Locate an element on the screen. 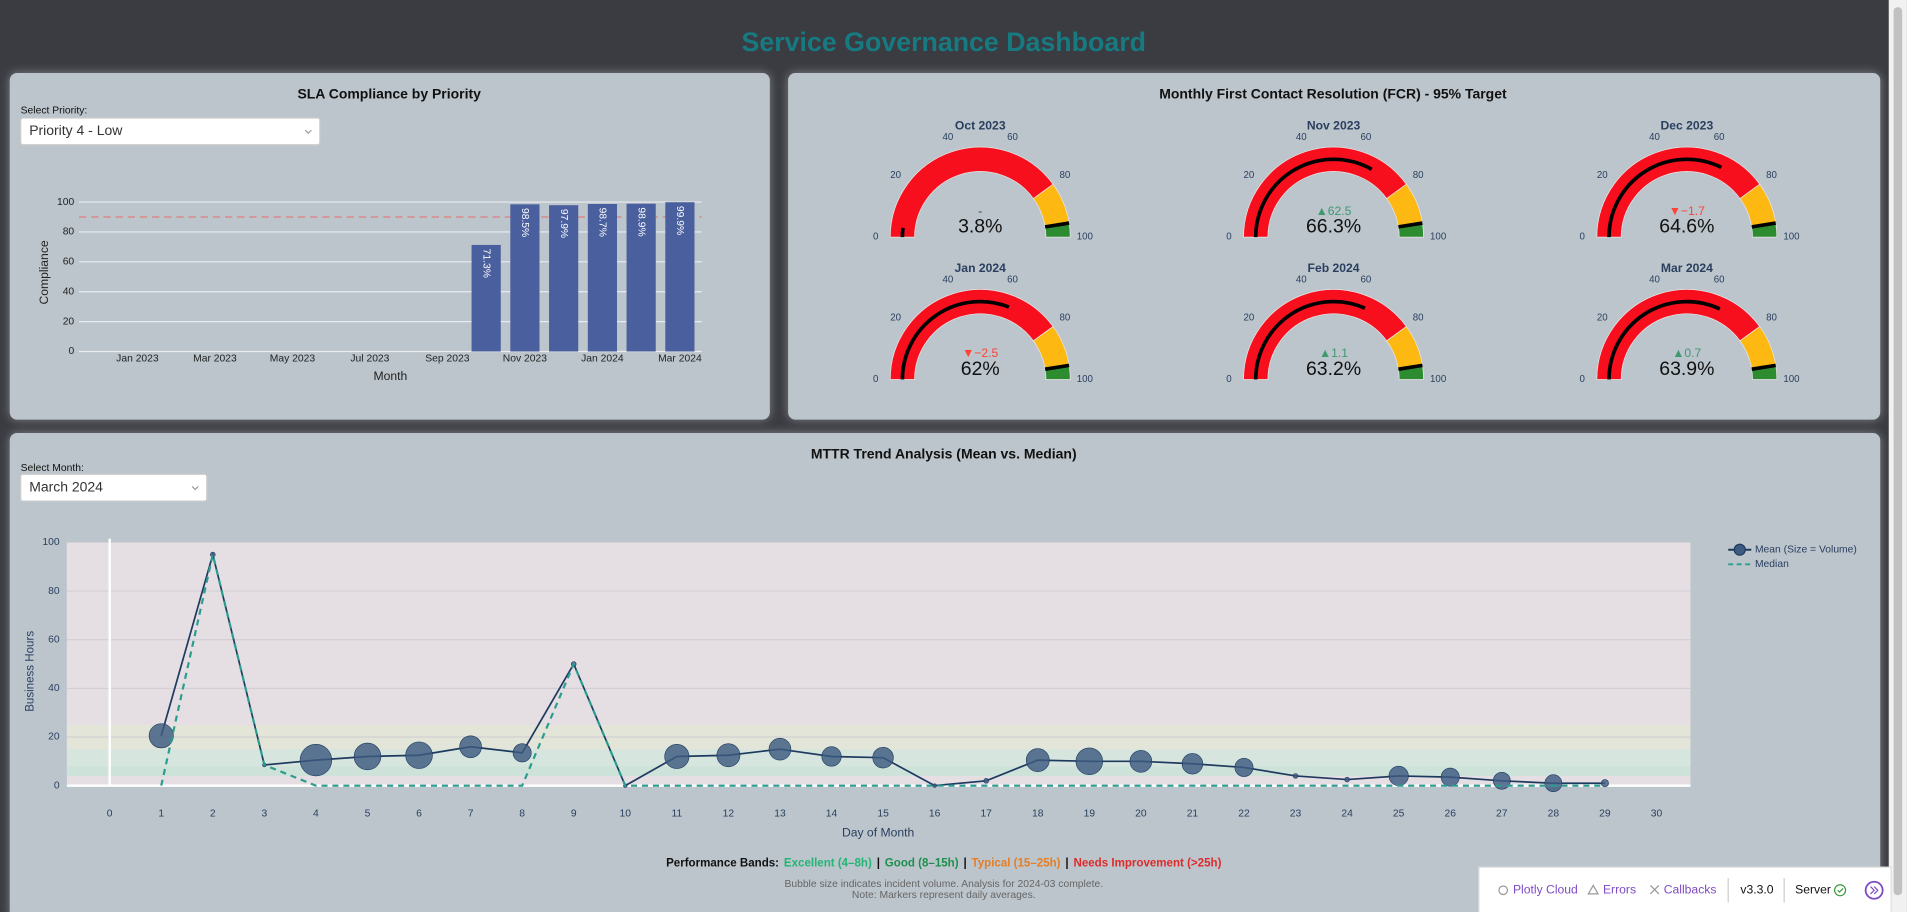  x-tick-label: 27 is located at coordinates (1502, 813).